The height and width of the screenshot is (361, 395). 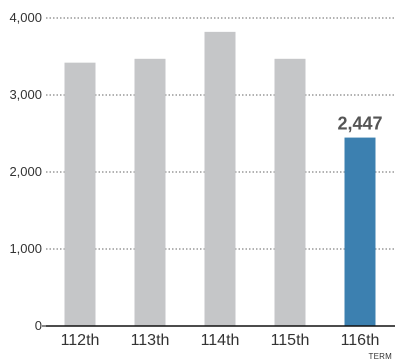 I want to click on y-tick-label: 0, so click(x=38, y=325).